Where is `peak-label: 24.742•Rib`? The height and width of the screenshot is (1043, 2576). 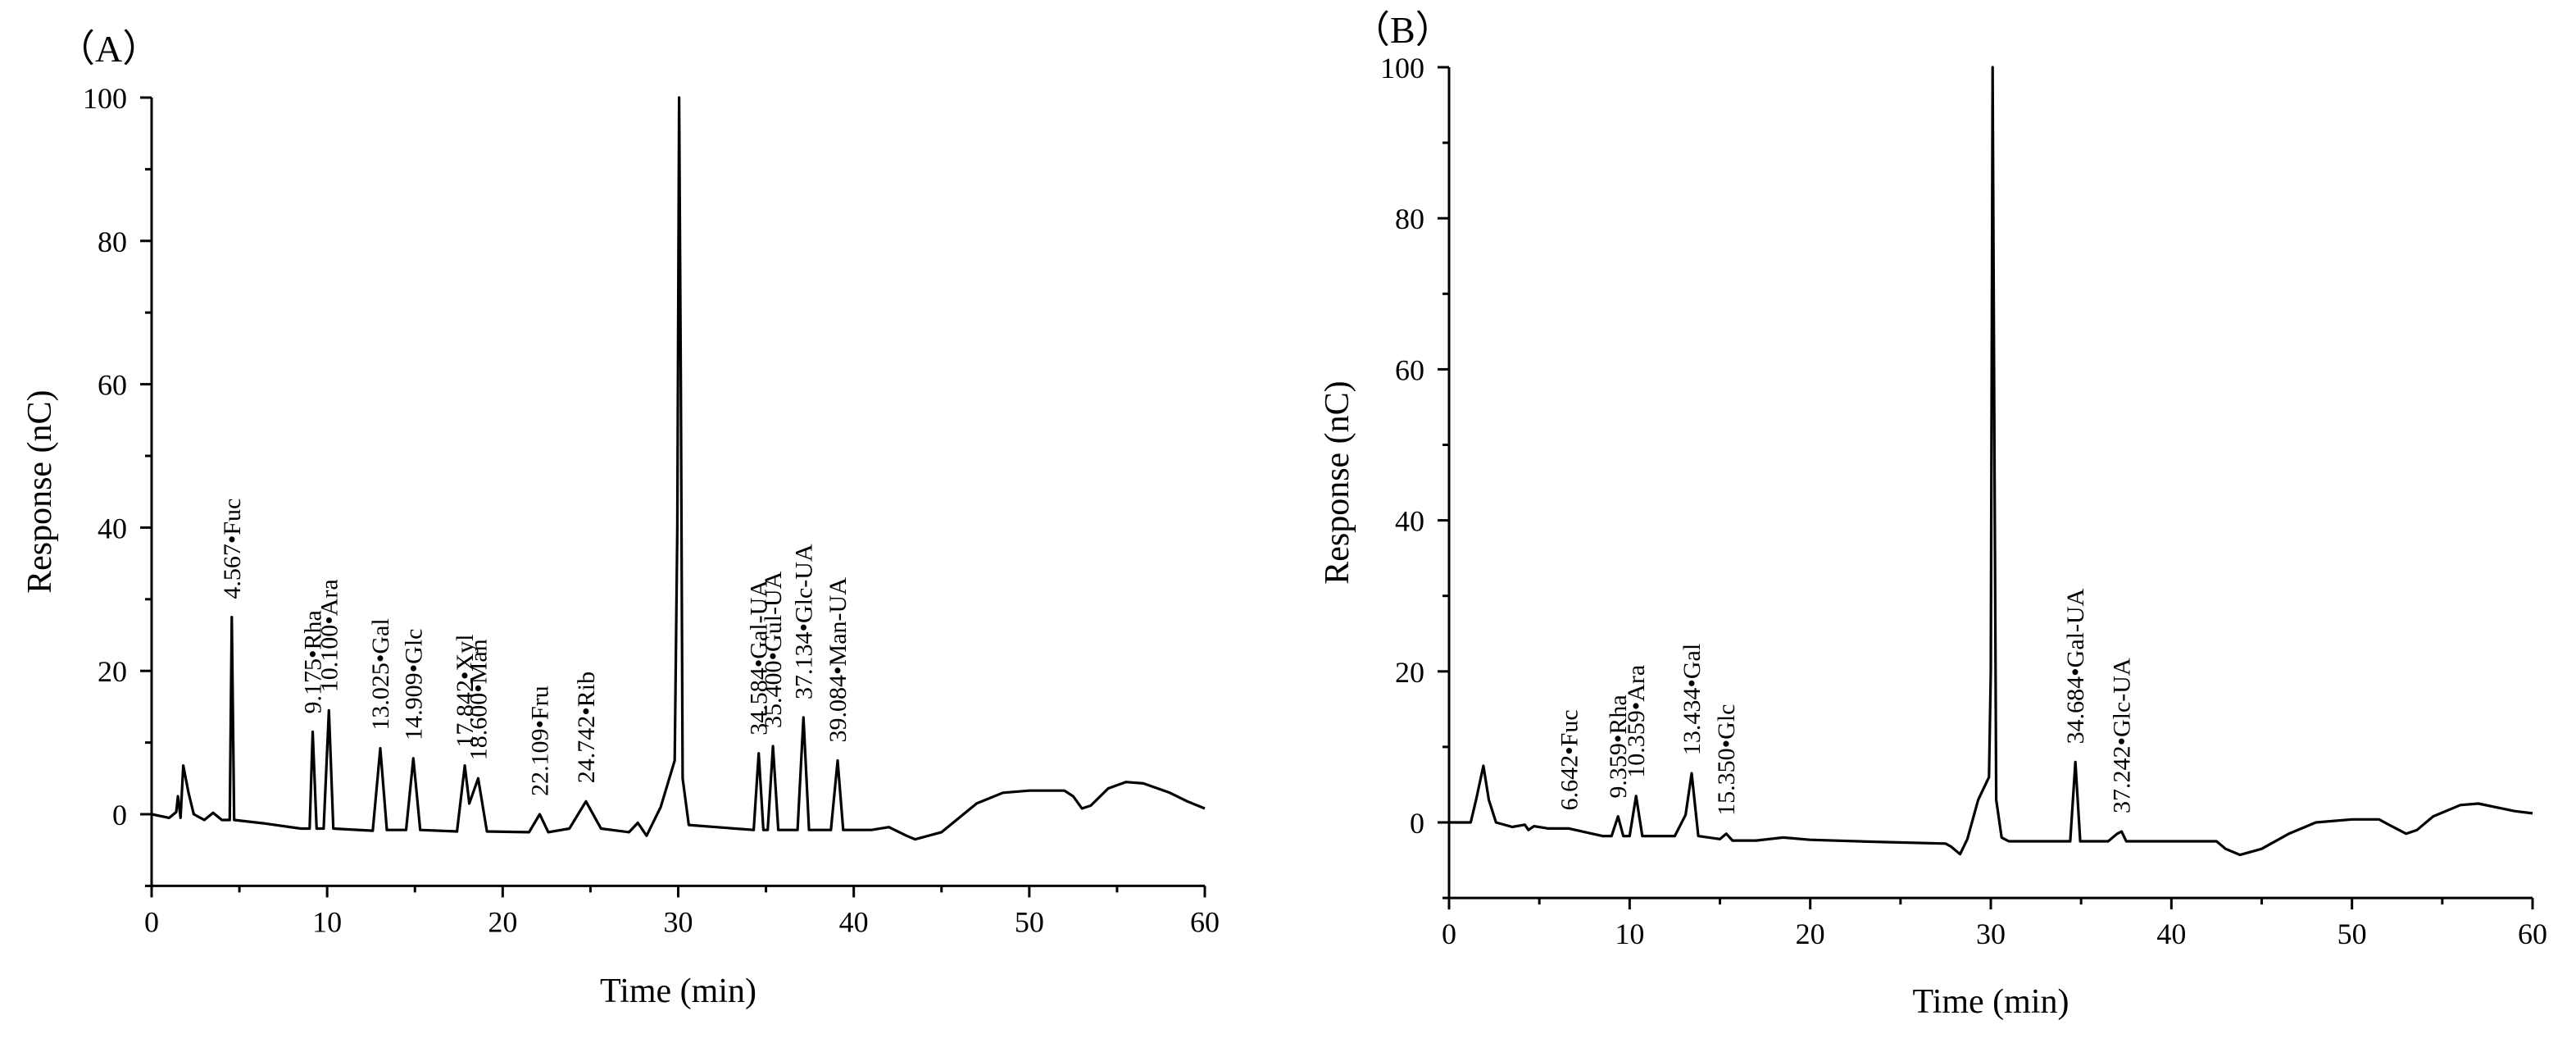 peak-label: 24.742•Rib is located at coordinates (586, 727).